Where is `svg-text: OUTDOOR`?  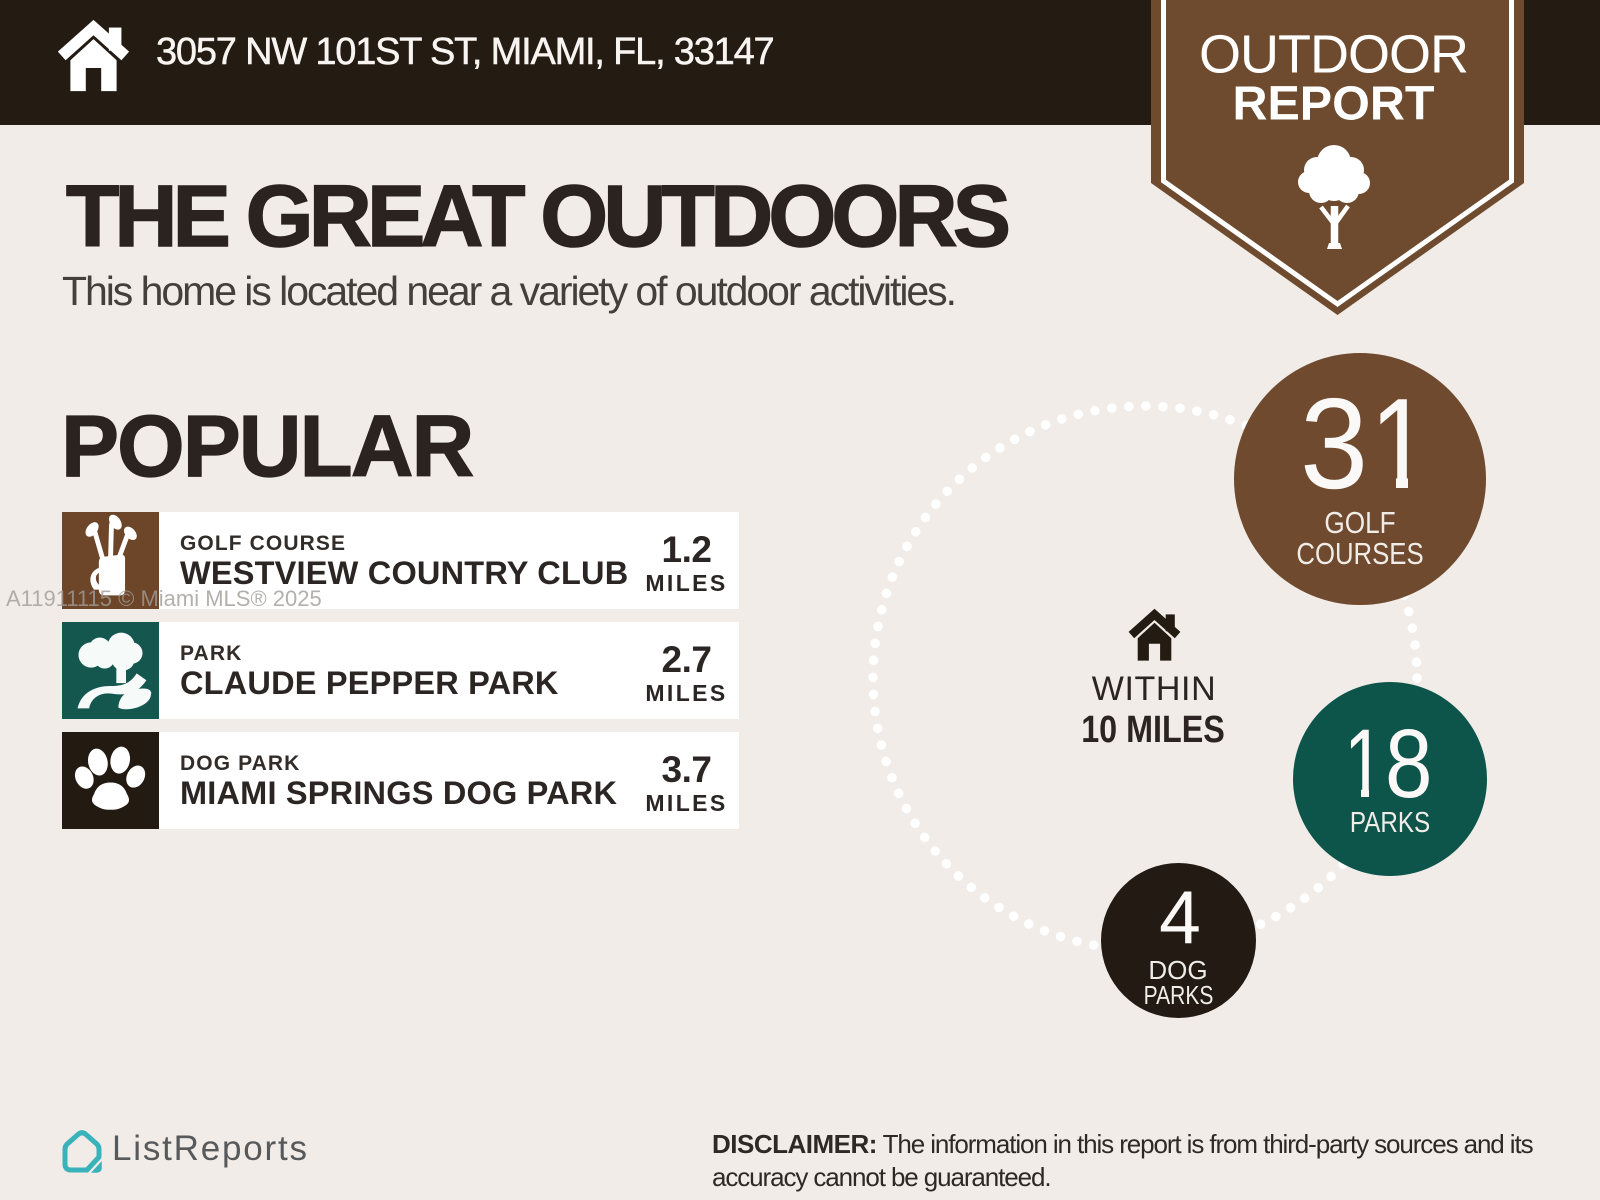
svg-text: OUTDOOR is located at coordinates (1333, 55).